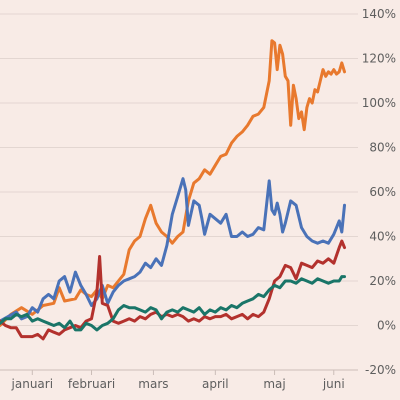  I want to click on y-axis-tick-labels: -20% 0% 20% 40% 60% 80% 100% 120% 140%, so click(379, 192).